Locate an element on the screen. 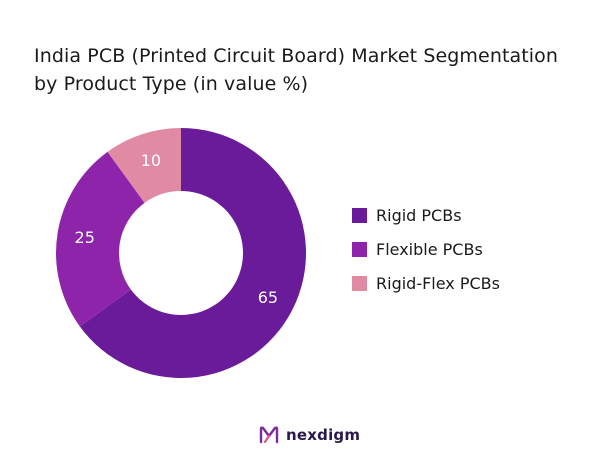 This screenshot has height=451, width=602. legend: Rigid PCBs Flexible PCBs Rigid-Flex PCBs is located at coordinates (426, 249).